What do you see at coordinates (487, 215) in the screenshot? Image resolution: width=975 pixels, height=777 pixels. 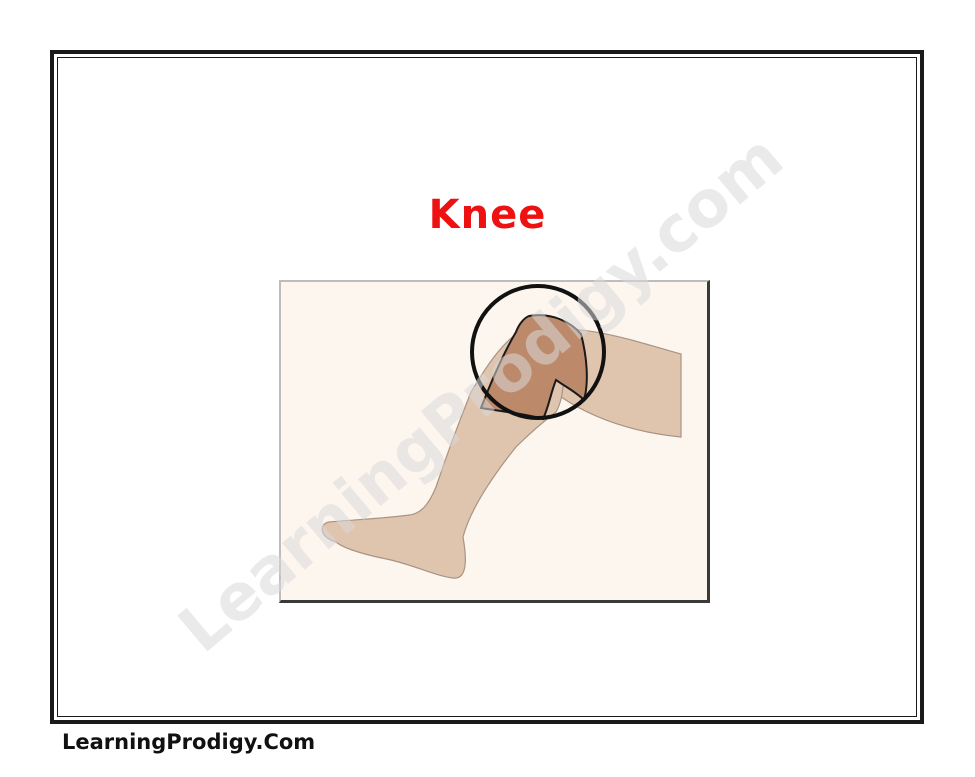 I see `card-title: Knee` at bounding box center [487, 215].